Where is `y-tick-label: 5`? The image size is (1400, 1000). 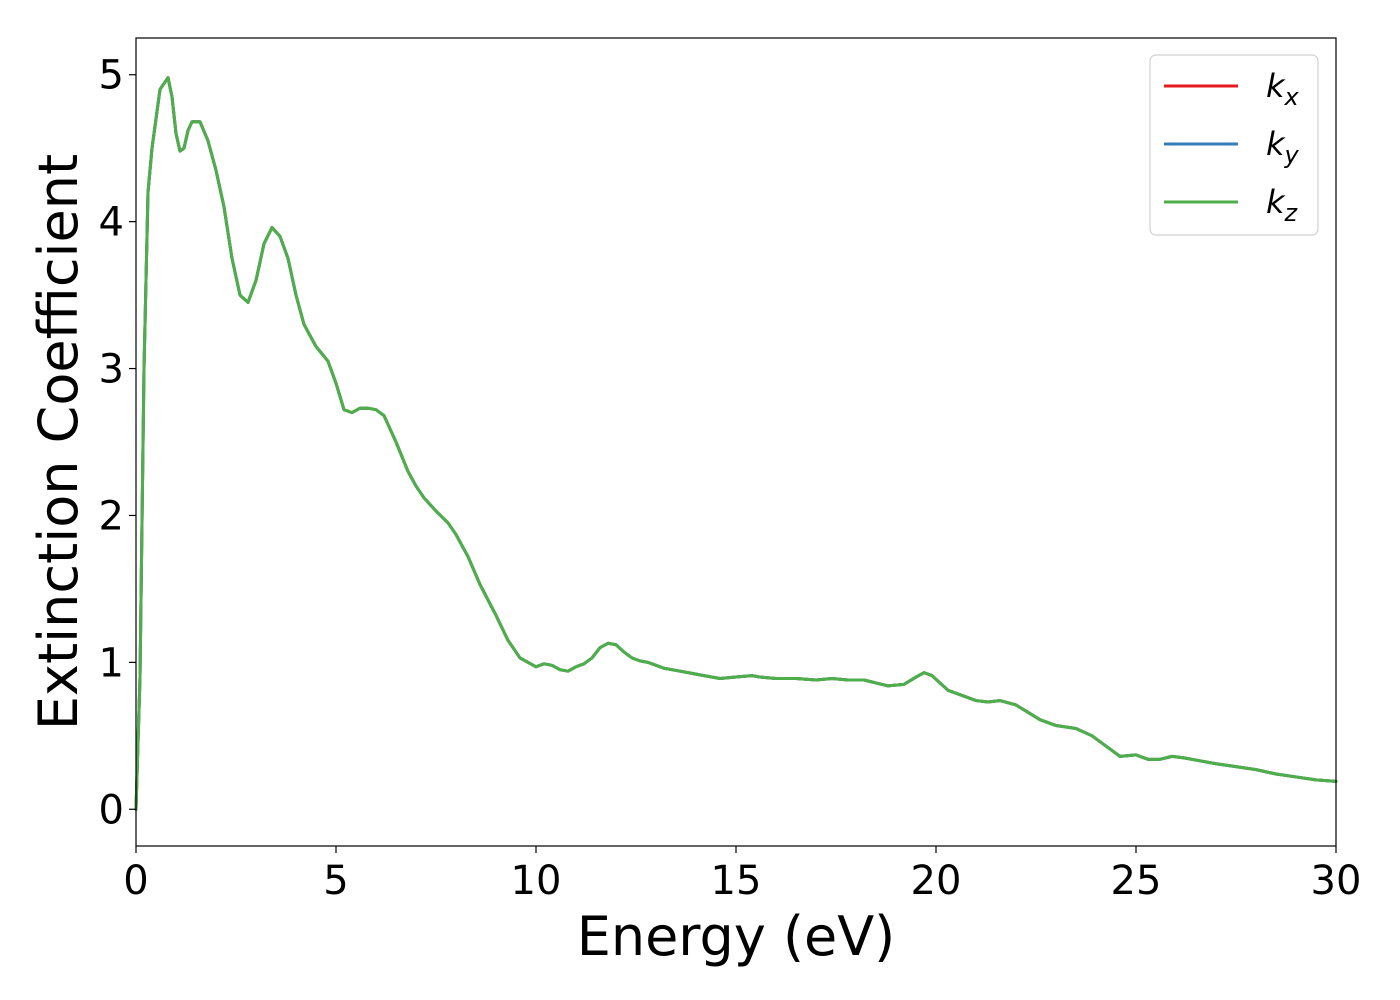 y-tick-label: 5 is located at coordinates (111, 76).